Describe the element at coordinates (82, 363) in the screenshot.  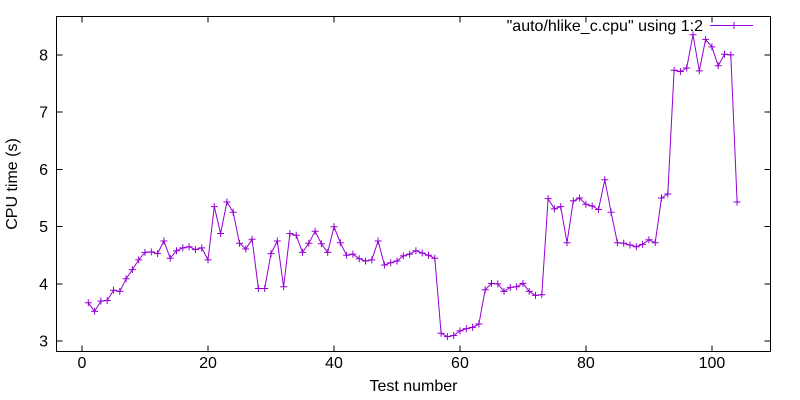
I see `x-axis-tick-label: 0` at that location.